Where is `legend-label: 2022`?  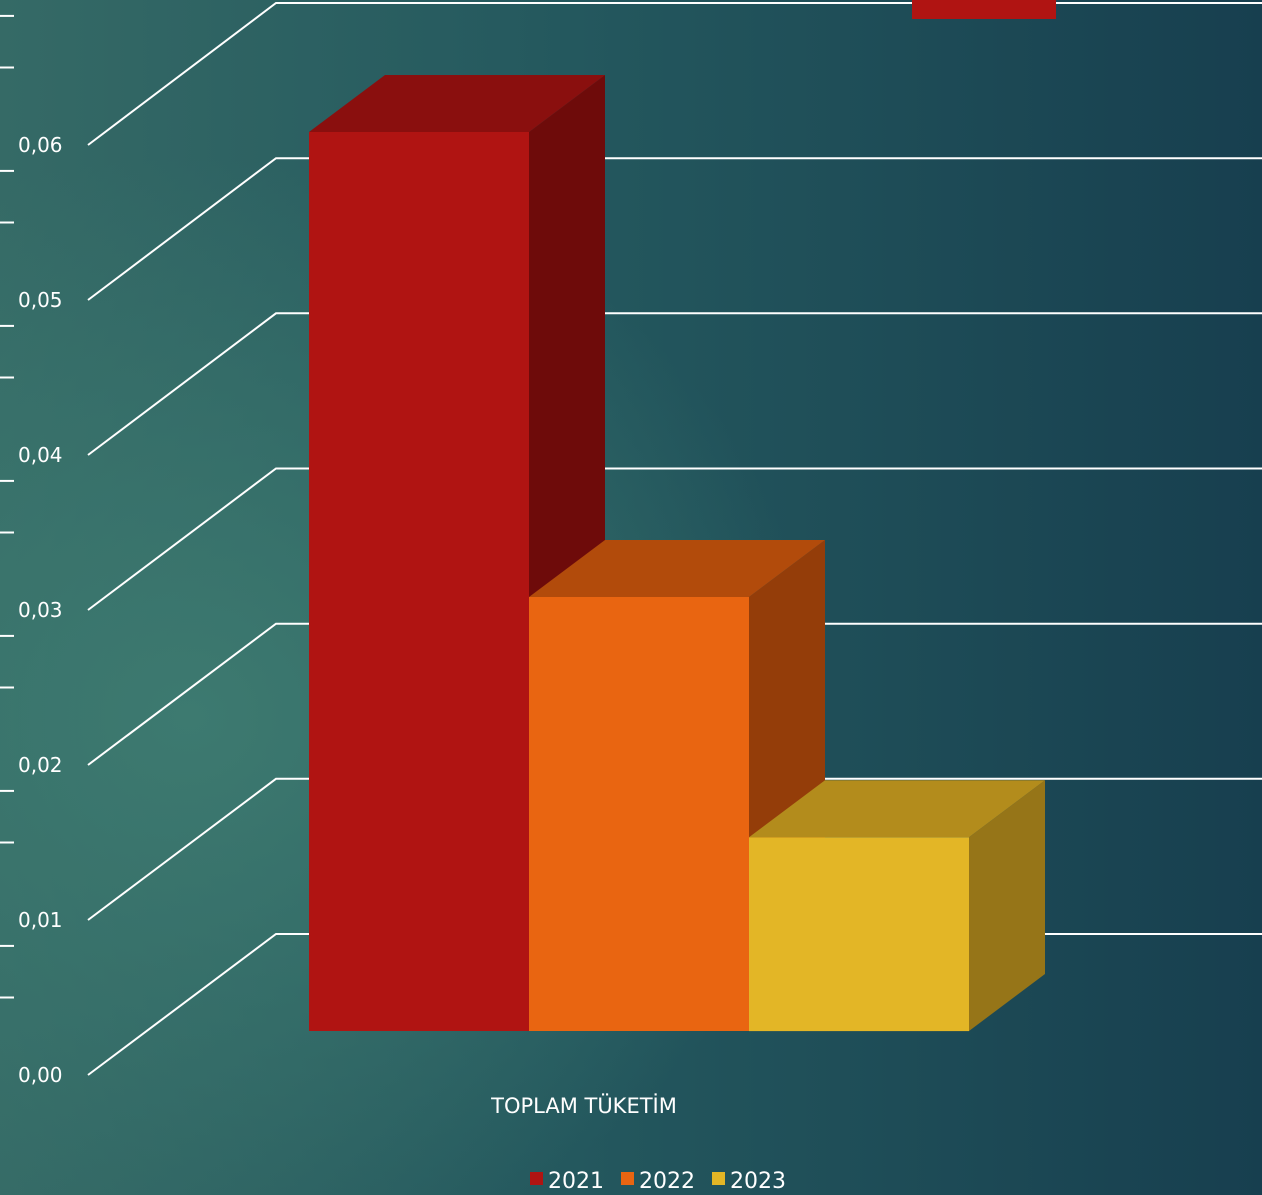
legend-label: 2022 is located at coordinates (667, 1181).